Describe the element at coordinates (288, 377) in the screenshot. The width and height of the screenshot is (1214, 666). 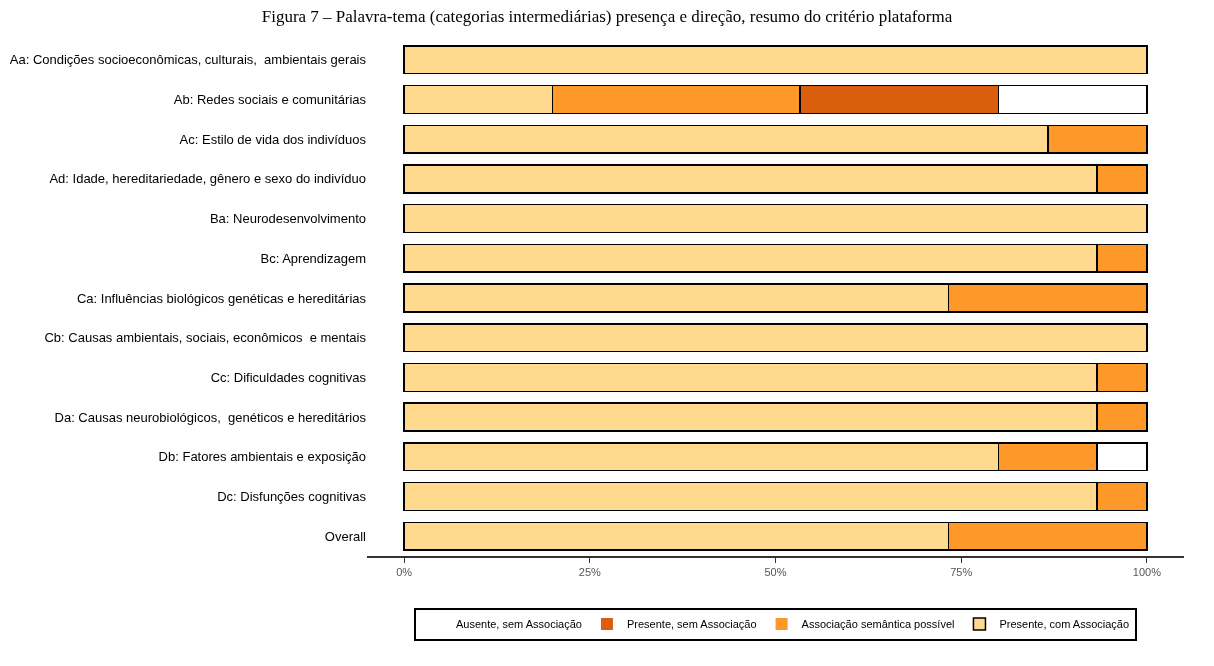
I see `y-tick-label: Cc: Dificuldades cognitivas` at that location.